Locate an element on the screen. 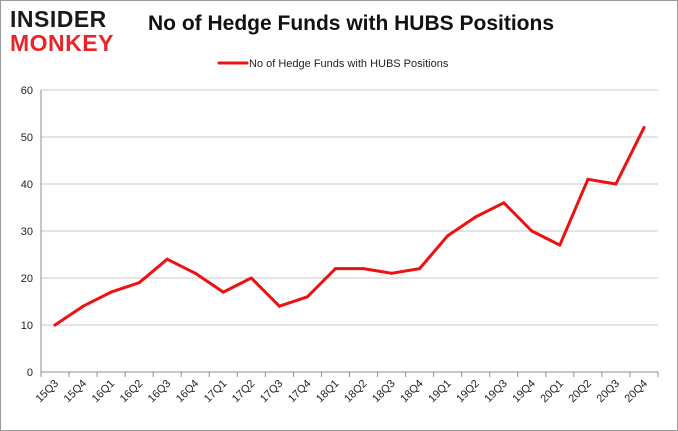 The height and width of the screenshot is (431, 678). x-tick-label: 18Q4 is located at coordinates (412, 392).